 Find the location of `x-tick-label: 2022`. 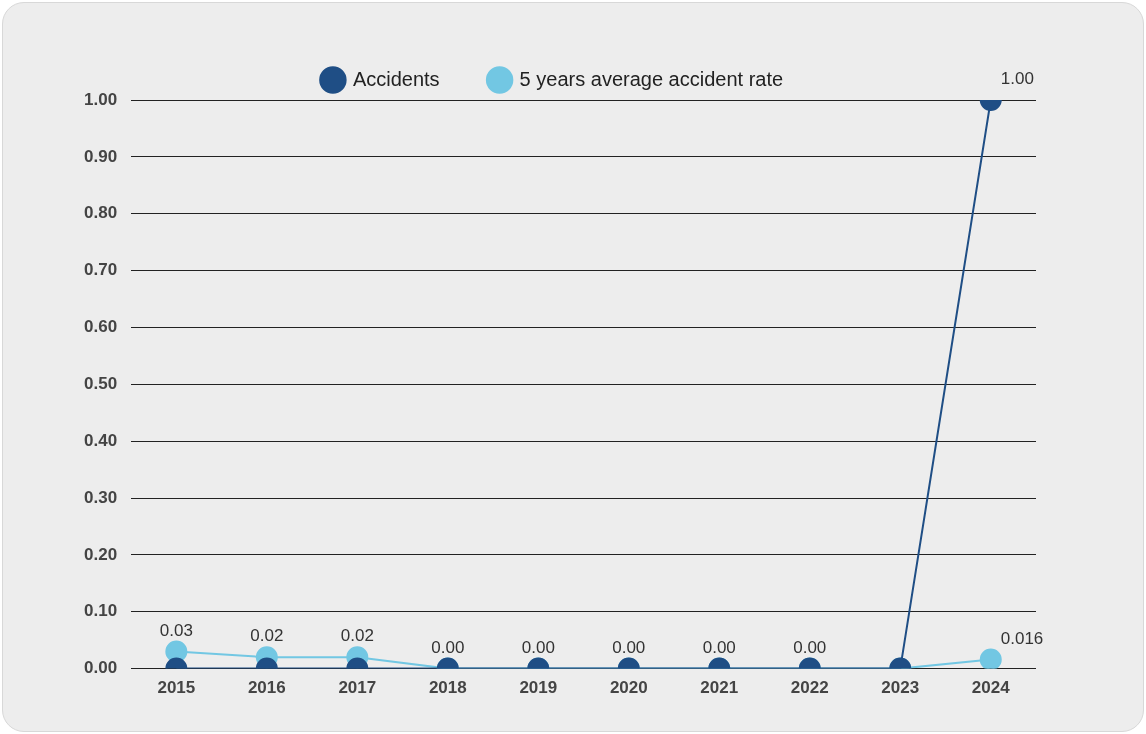

x-tick-label: 2022 is located at coordinates (809, 688).